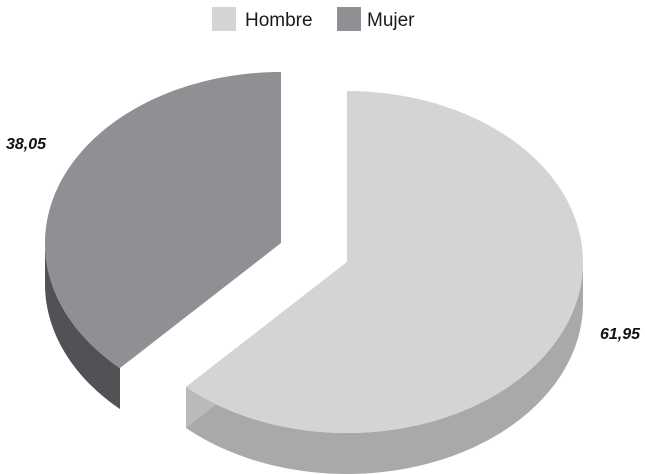  Describe the element at coordinates (82, 326) in the screenshot. I see `slice-side-mujer` at that location.